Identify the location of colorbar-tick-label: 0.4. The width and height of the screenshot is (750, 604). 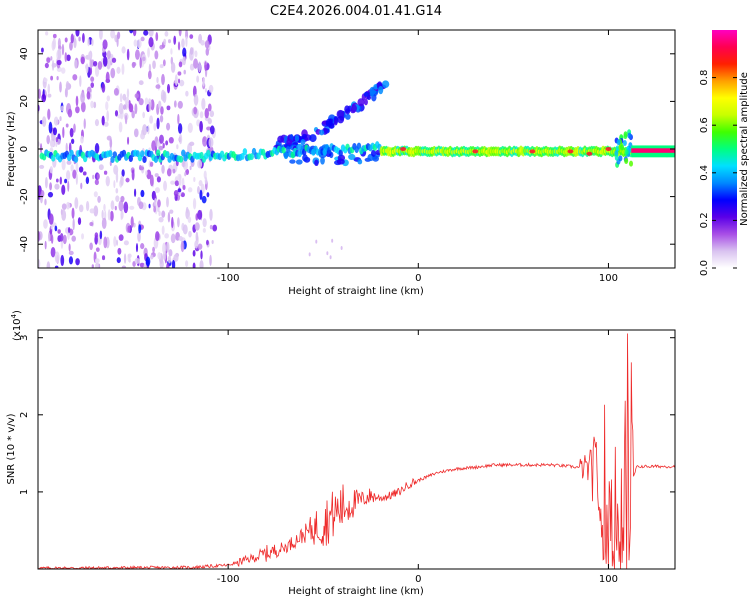
(704, 173).